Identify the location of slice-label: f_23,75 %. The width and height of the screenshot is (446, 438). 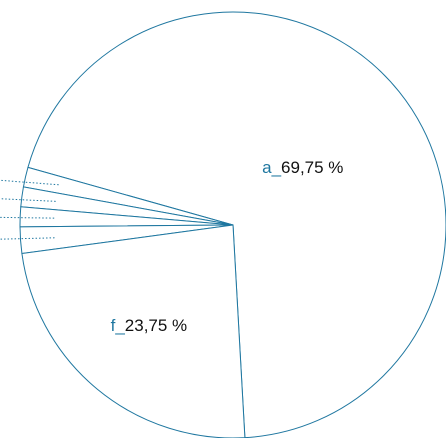
(149, 325).